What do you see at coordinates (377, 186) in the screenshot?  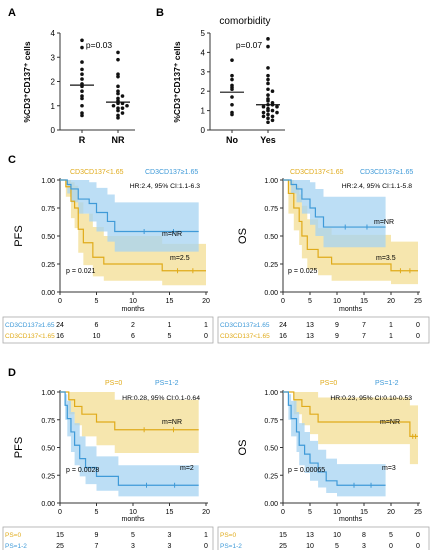 I see `hazard-ratio-annotation: HR:2.4, 95% CI:1.1-5.8` at bounding box center [377, 186].